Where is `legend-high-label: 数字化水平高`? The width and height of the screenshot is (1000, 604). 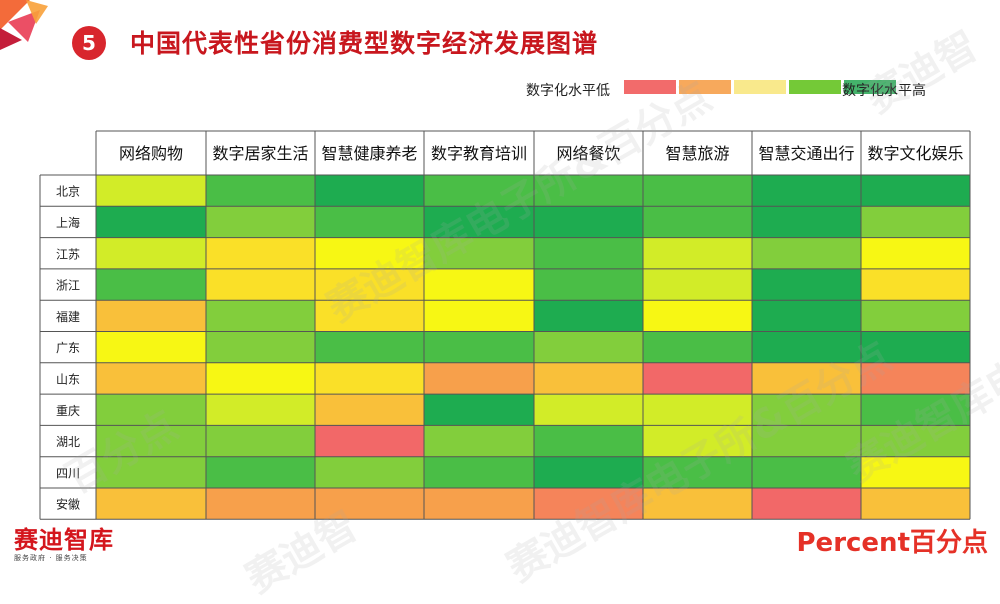
legend-high-label: 数字化水平高 is located at coordinates (884, 91).